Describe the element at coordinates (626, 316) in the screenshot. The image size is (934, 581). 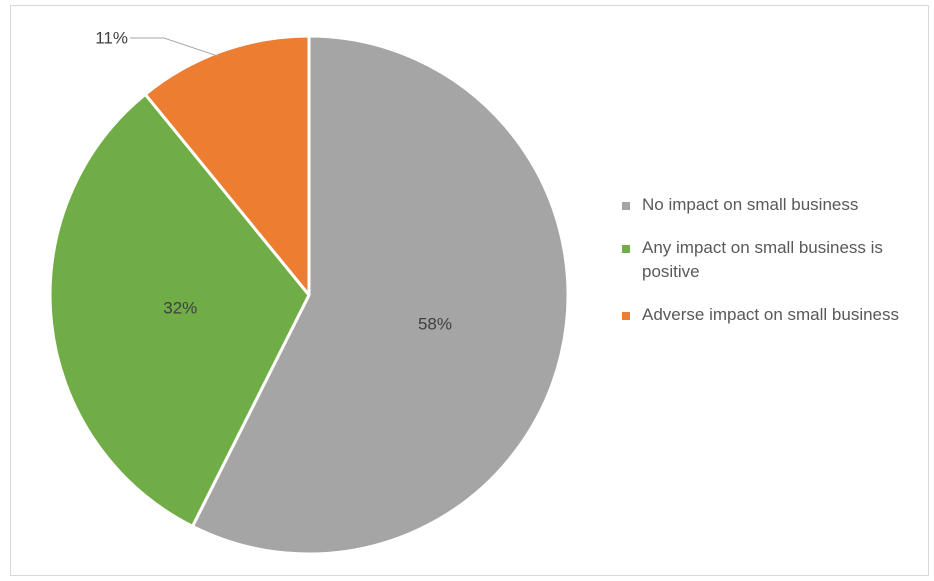
I see `legend-swatch-adverse-impact` at that location.